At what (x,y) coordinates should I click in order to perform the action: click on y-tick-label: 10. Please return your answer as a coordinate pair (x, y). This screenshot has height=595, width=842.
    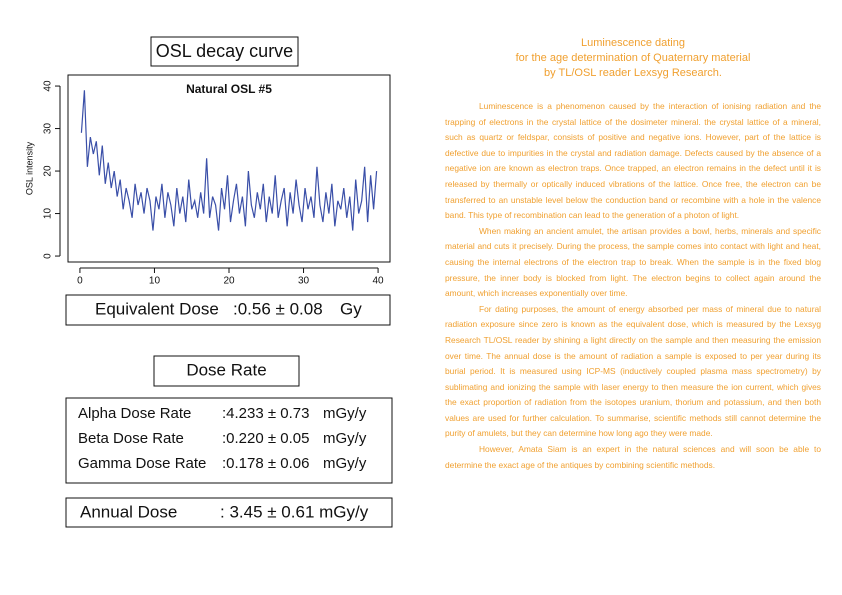
    Looking at the image, I should click on (48, 214).